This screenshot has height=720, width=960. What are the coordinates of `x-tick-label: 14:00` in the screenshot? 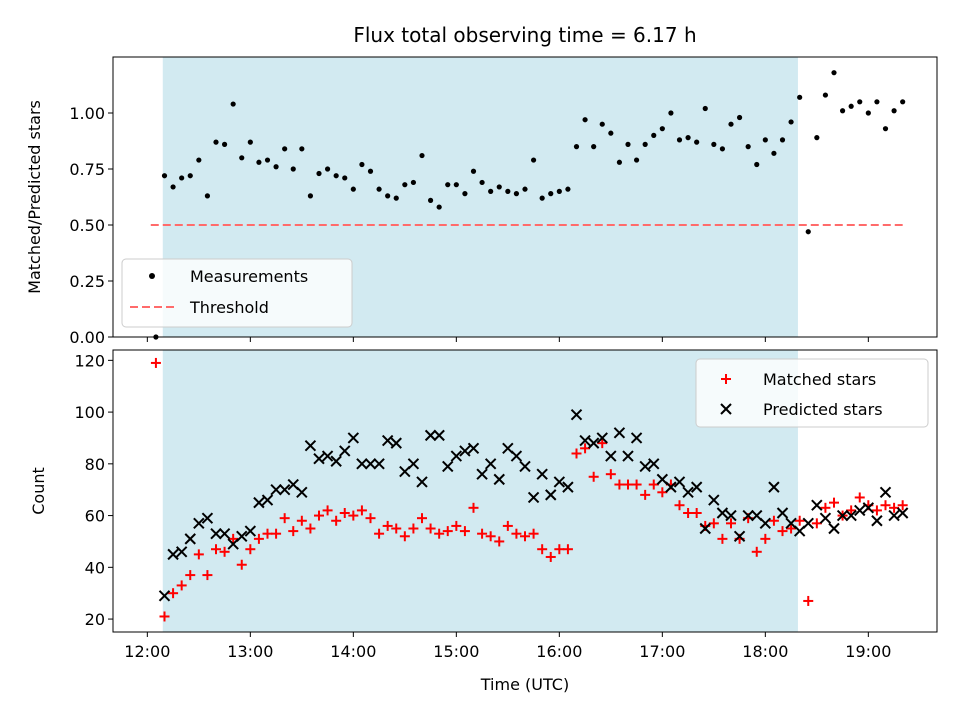 It's located at (353, 651).